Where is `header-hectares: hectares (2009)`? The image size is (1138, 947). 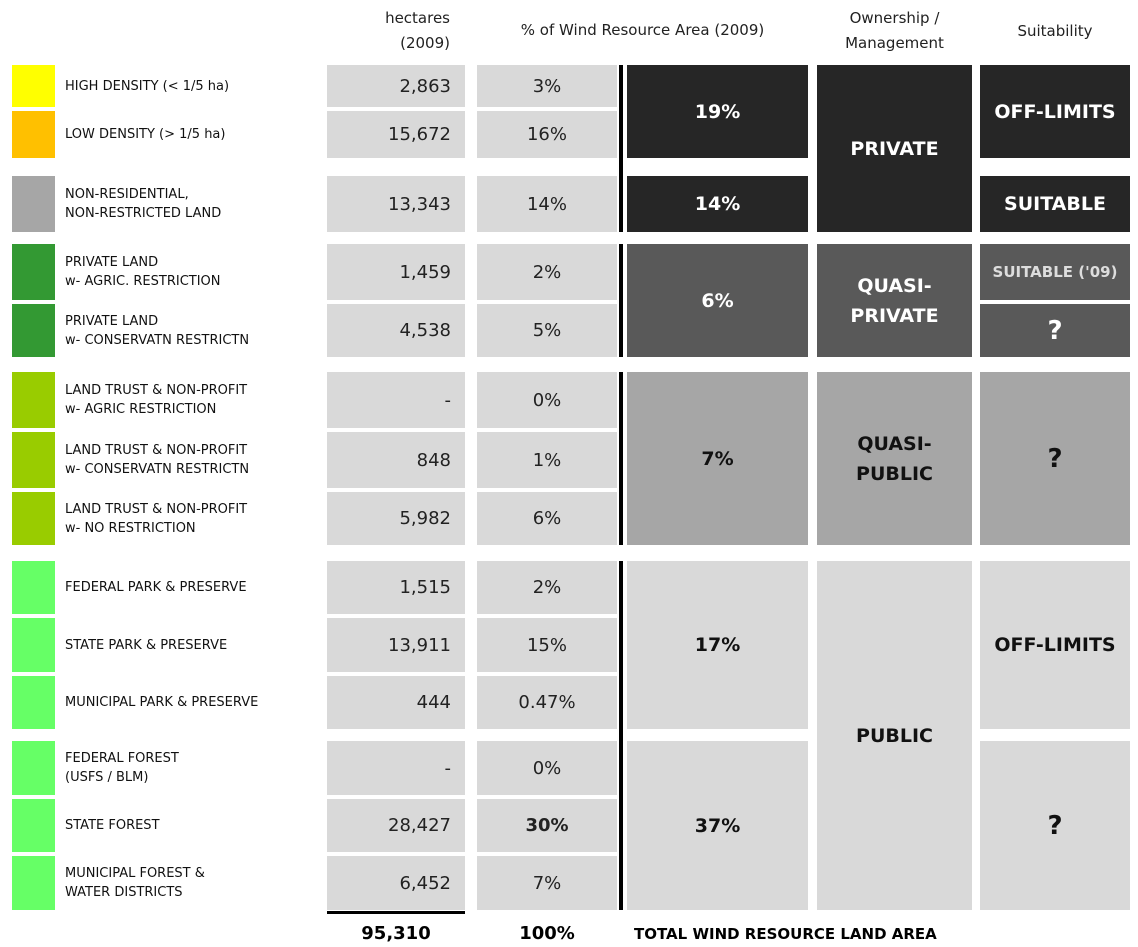
header-hectares: hectares (2009) is located at coordinates (417, 30).